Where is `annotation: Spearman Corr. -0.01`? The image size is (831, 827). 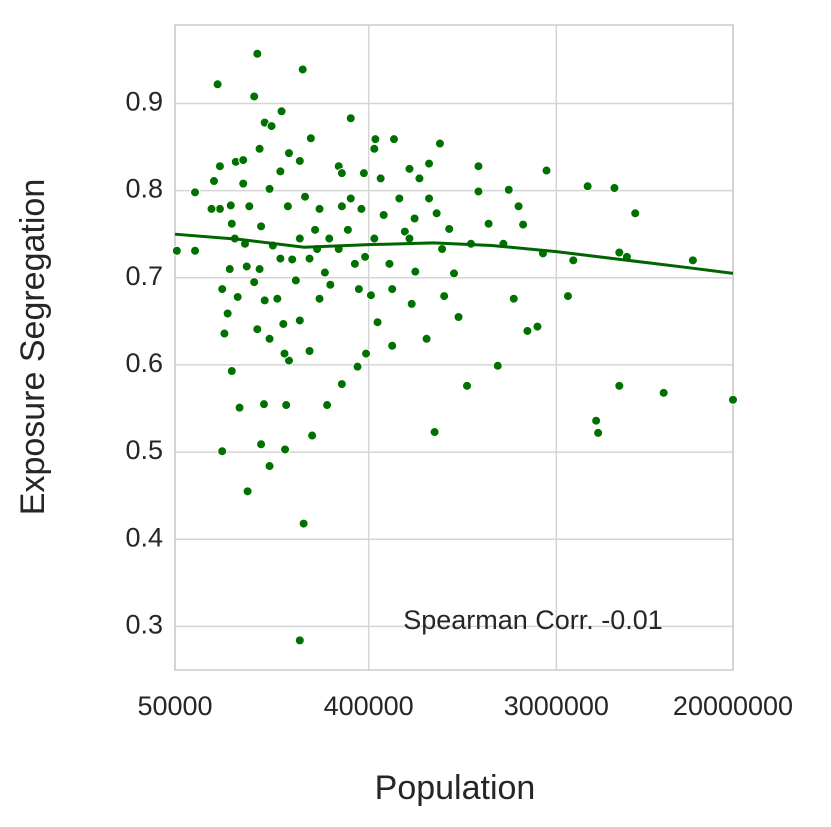 annotation: Spearman Corr. -0.01 is located at coordinates (533, 620).